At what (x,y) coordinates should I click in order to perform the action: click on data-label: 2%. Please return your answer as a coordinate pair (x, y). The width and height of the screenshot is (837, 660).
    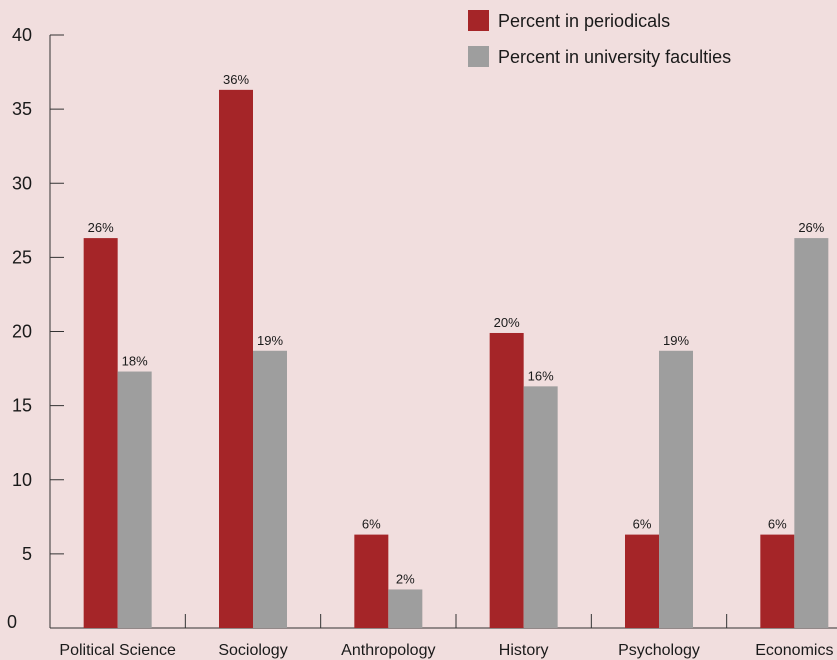
    Looking at the image, I should click on (405, 578).